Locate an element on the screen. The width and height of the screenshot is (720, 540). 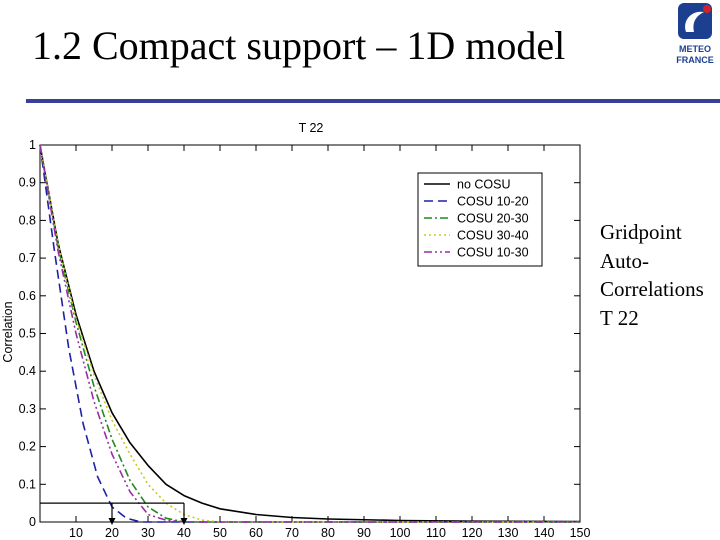
x-tick-label: 50 is located at coordinates (220, 533).